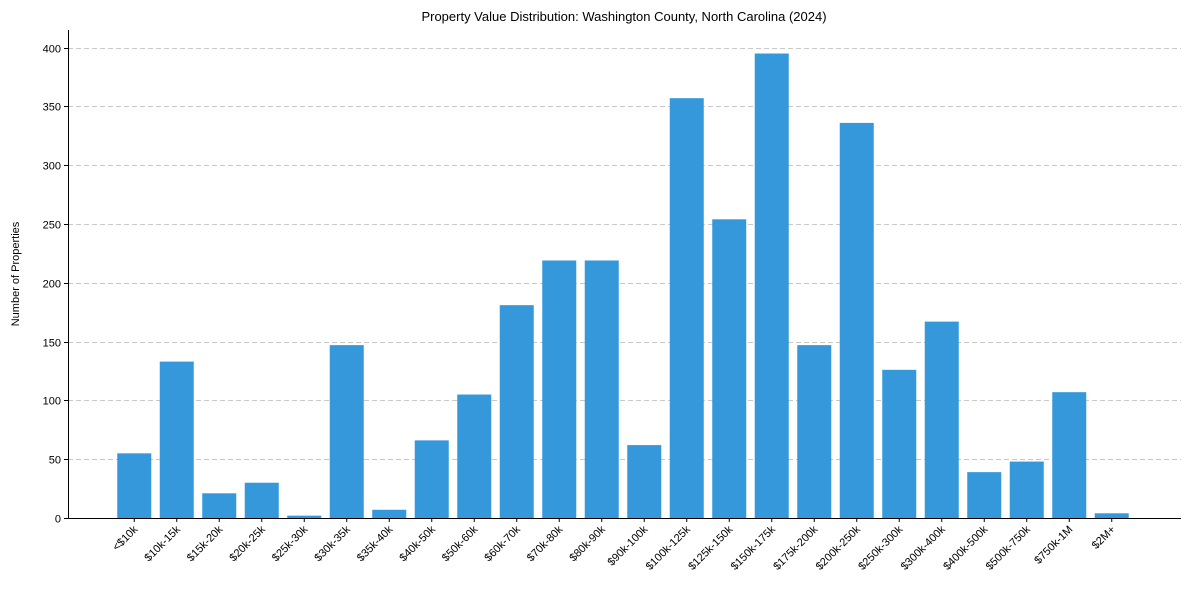 The height and width of the screenshot is (590, 1189). What do you see at coordinates (587, 543) in the screenshot?
I see `x-tick-label-11: $80k-90k` at bounding box center [587, 543].